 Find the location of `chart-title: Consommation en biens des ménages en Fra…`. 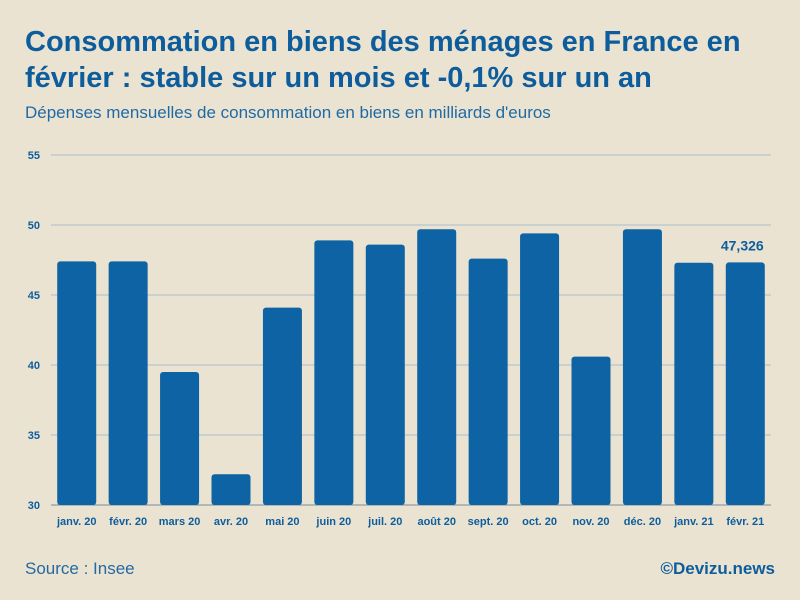

chart-title: Consommation en biens des ménages en Fra… is located at coordinates (400, 60).